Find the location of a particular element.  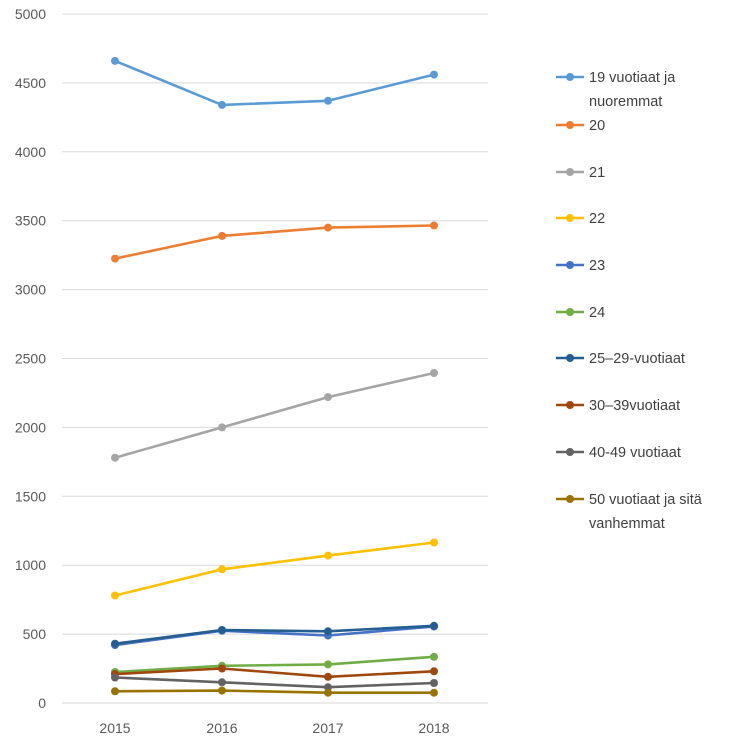

legend-label: 21 is located at coordinates (597, 173).